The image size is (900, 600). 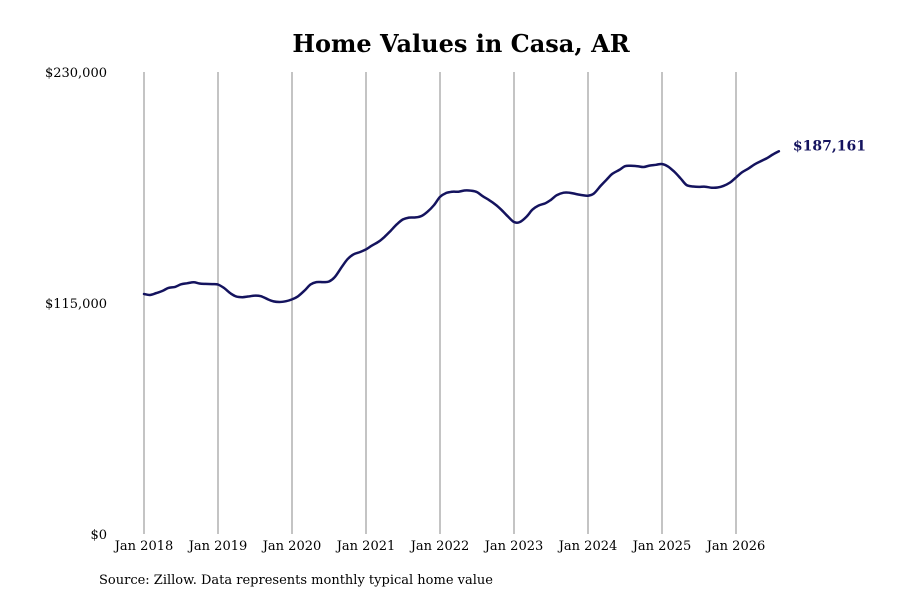 I want to click on x-tick-label: Jan 2023, so click(x=513, y=546).